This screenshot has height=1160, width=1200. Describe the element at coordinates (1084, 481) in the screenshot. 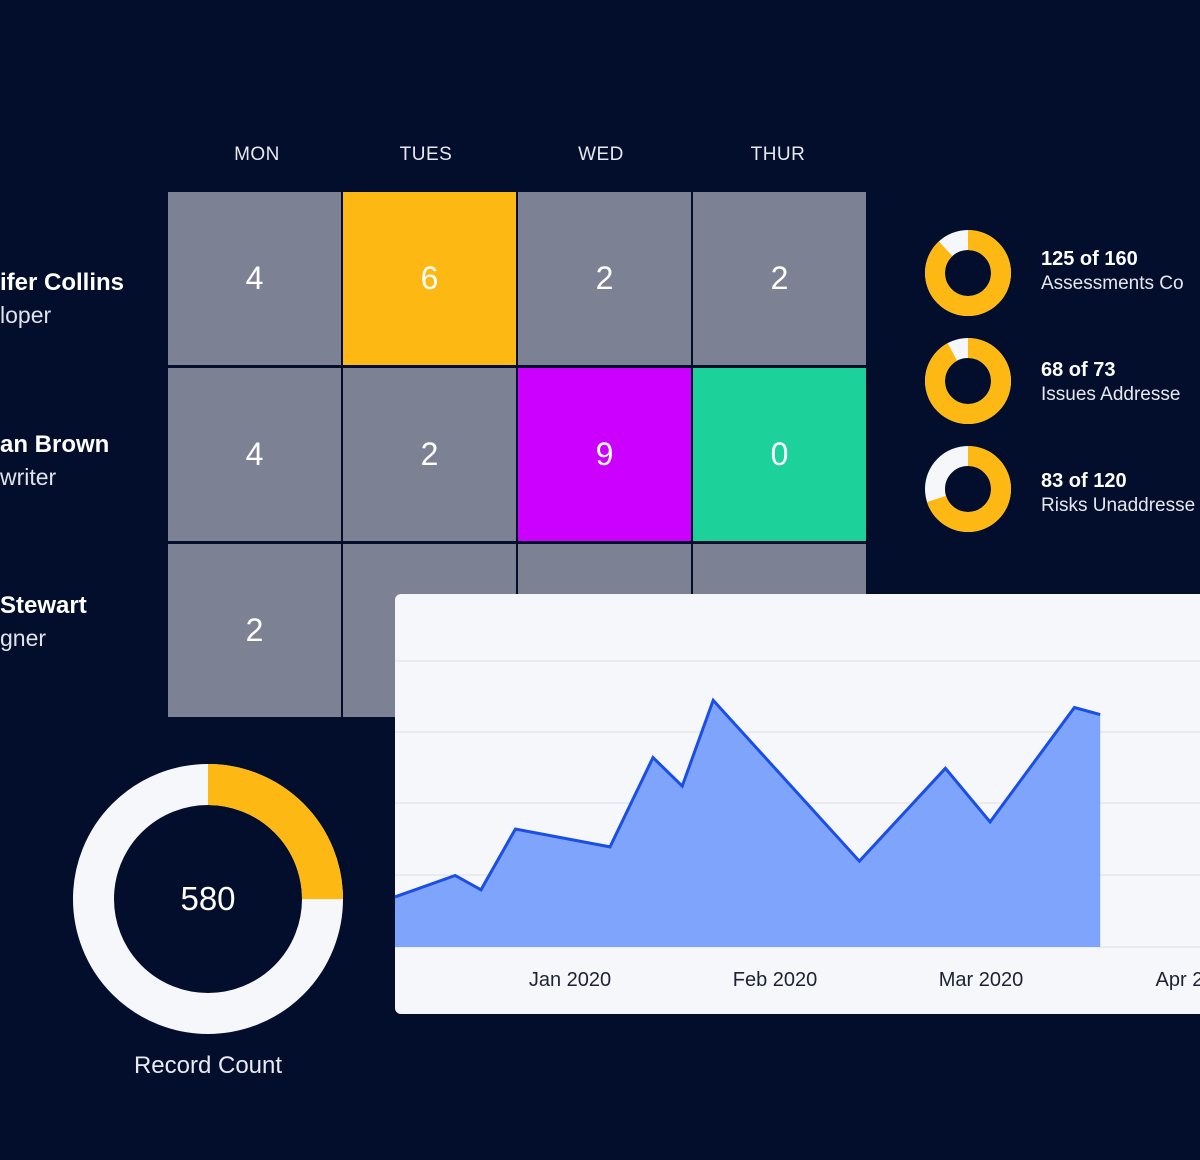

I see `stat-value: 83 of 120` at that location.